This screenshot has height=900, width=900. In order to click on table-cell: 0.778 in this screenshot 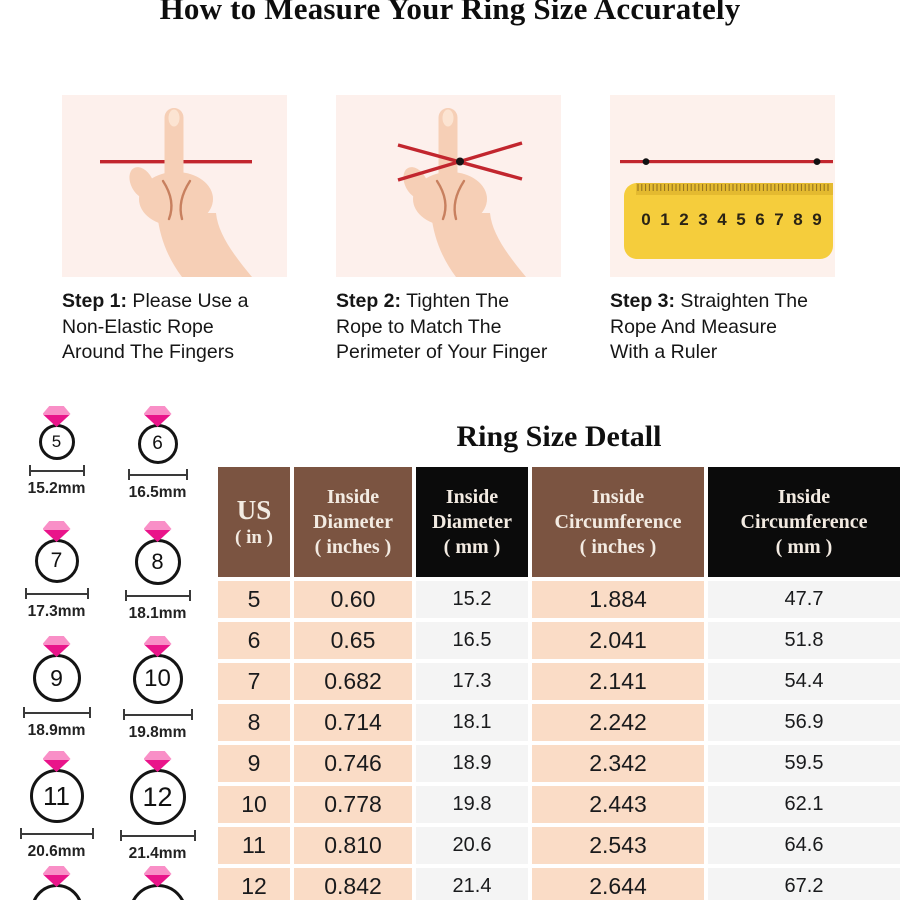, I will do `click(353, 804)`.